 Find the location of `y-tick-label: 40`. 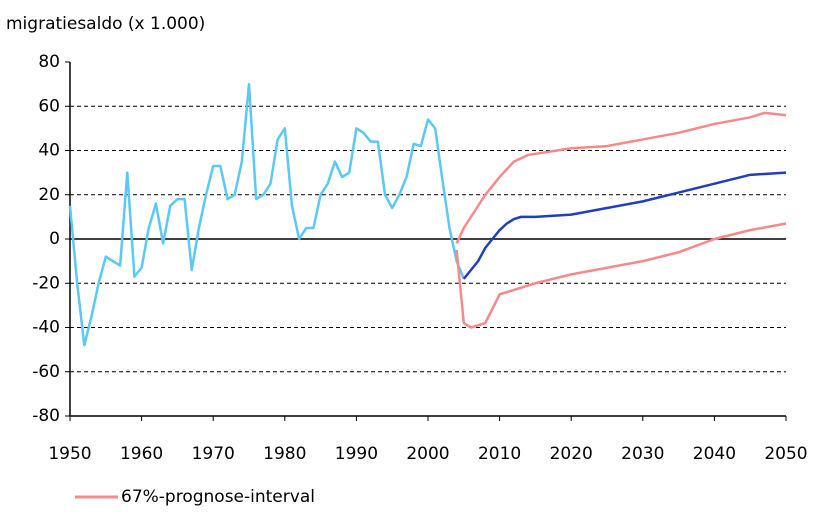

y-tick-label: 40 is located at coordinates (49, 151).